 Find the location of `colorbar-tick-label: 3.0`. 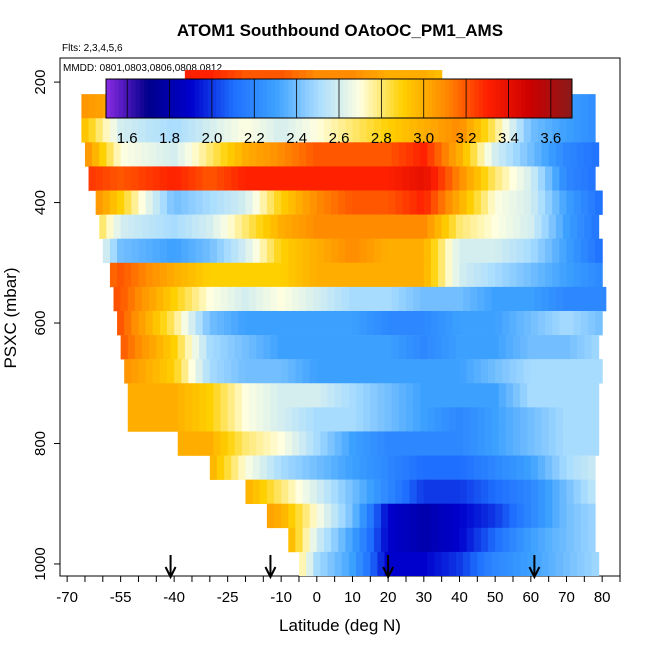

colorbar-tick-label: 3.0 is located at coordinates (423, 138).